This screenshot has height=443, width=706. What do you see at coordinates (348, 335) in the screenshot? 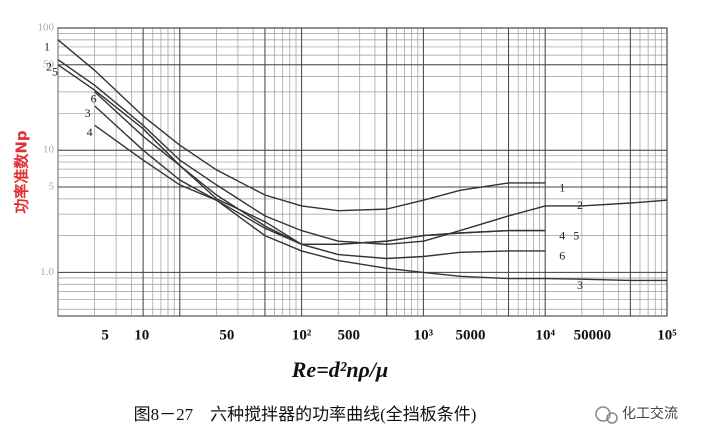
I see `x-tick-label: 500` at bounding box center [348, 335].